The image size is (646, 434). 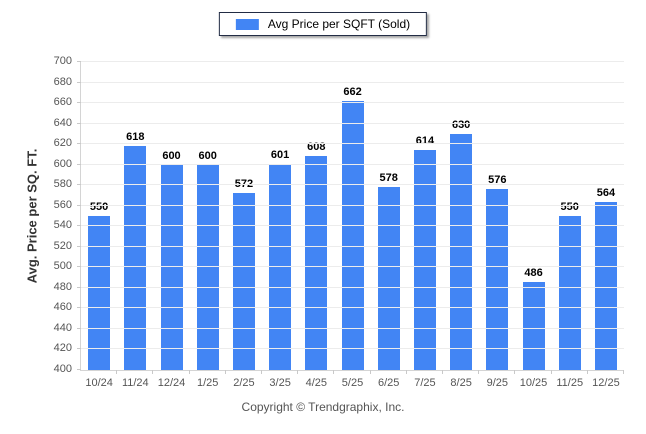 I want to click on y-axis-tick-label: 520, so click(x=62, y=245).